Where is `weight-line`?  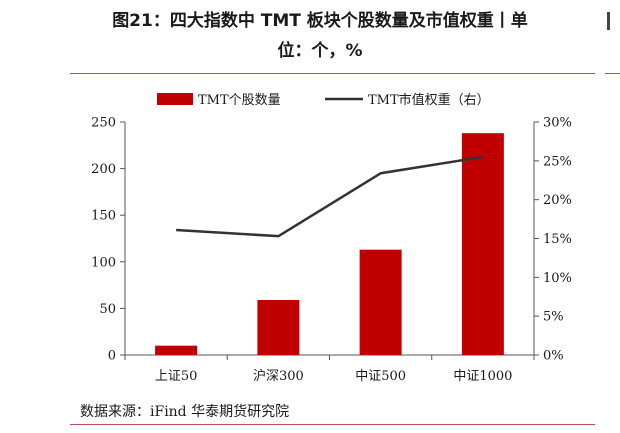 weight-line is located at coordinates (330, 196).